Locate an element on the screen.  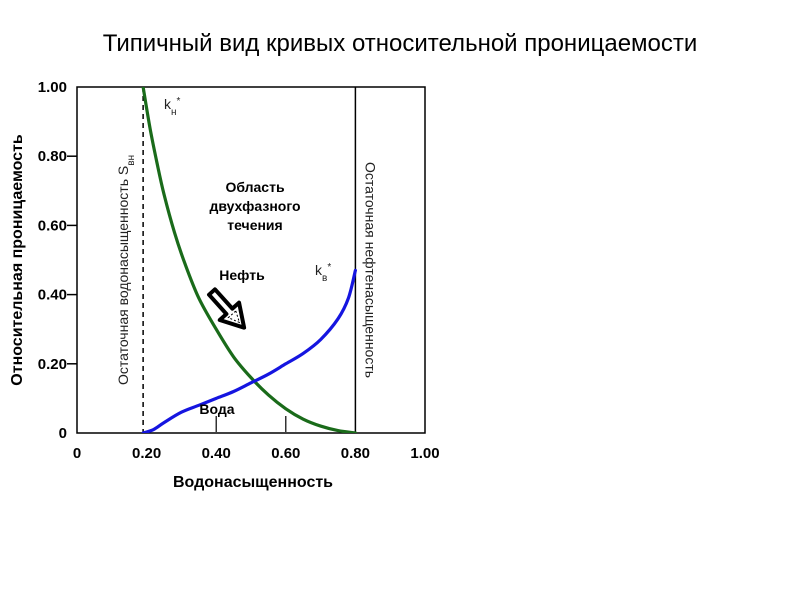
y-tick-label: 1.00 is located at coordinates (52, 87).